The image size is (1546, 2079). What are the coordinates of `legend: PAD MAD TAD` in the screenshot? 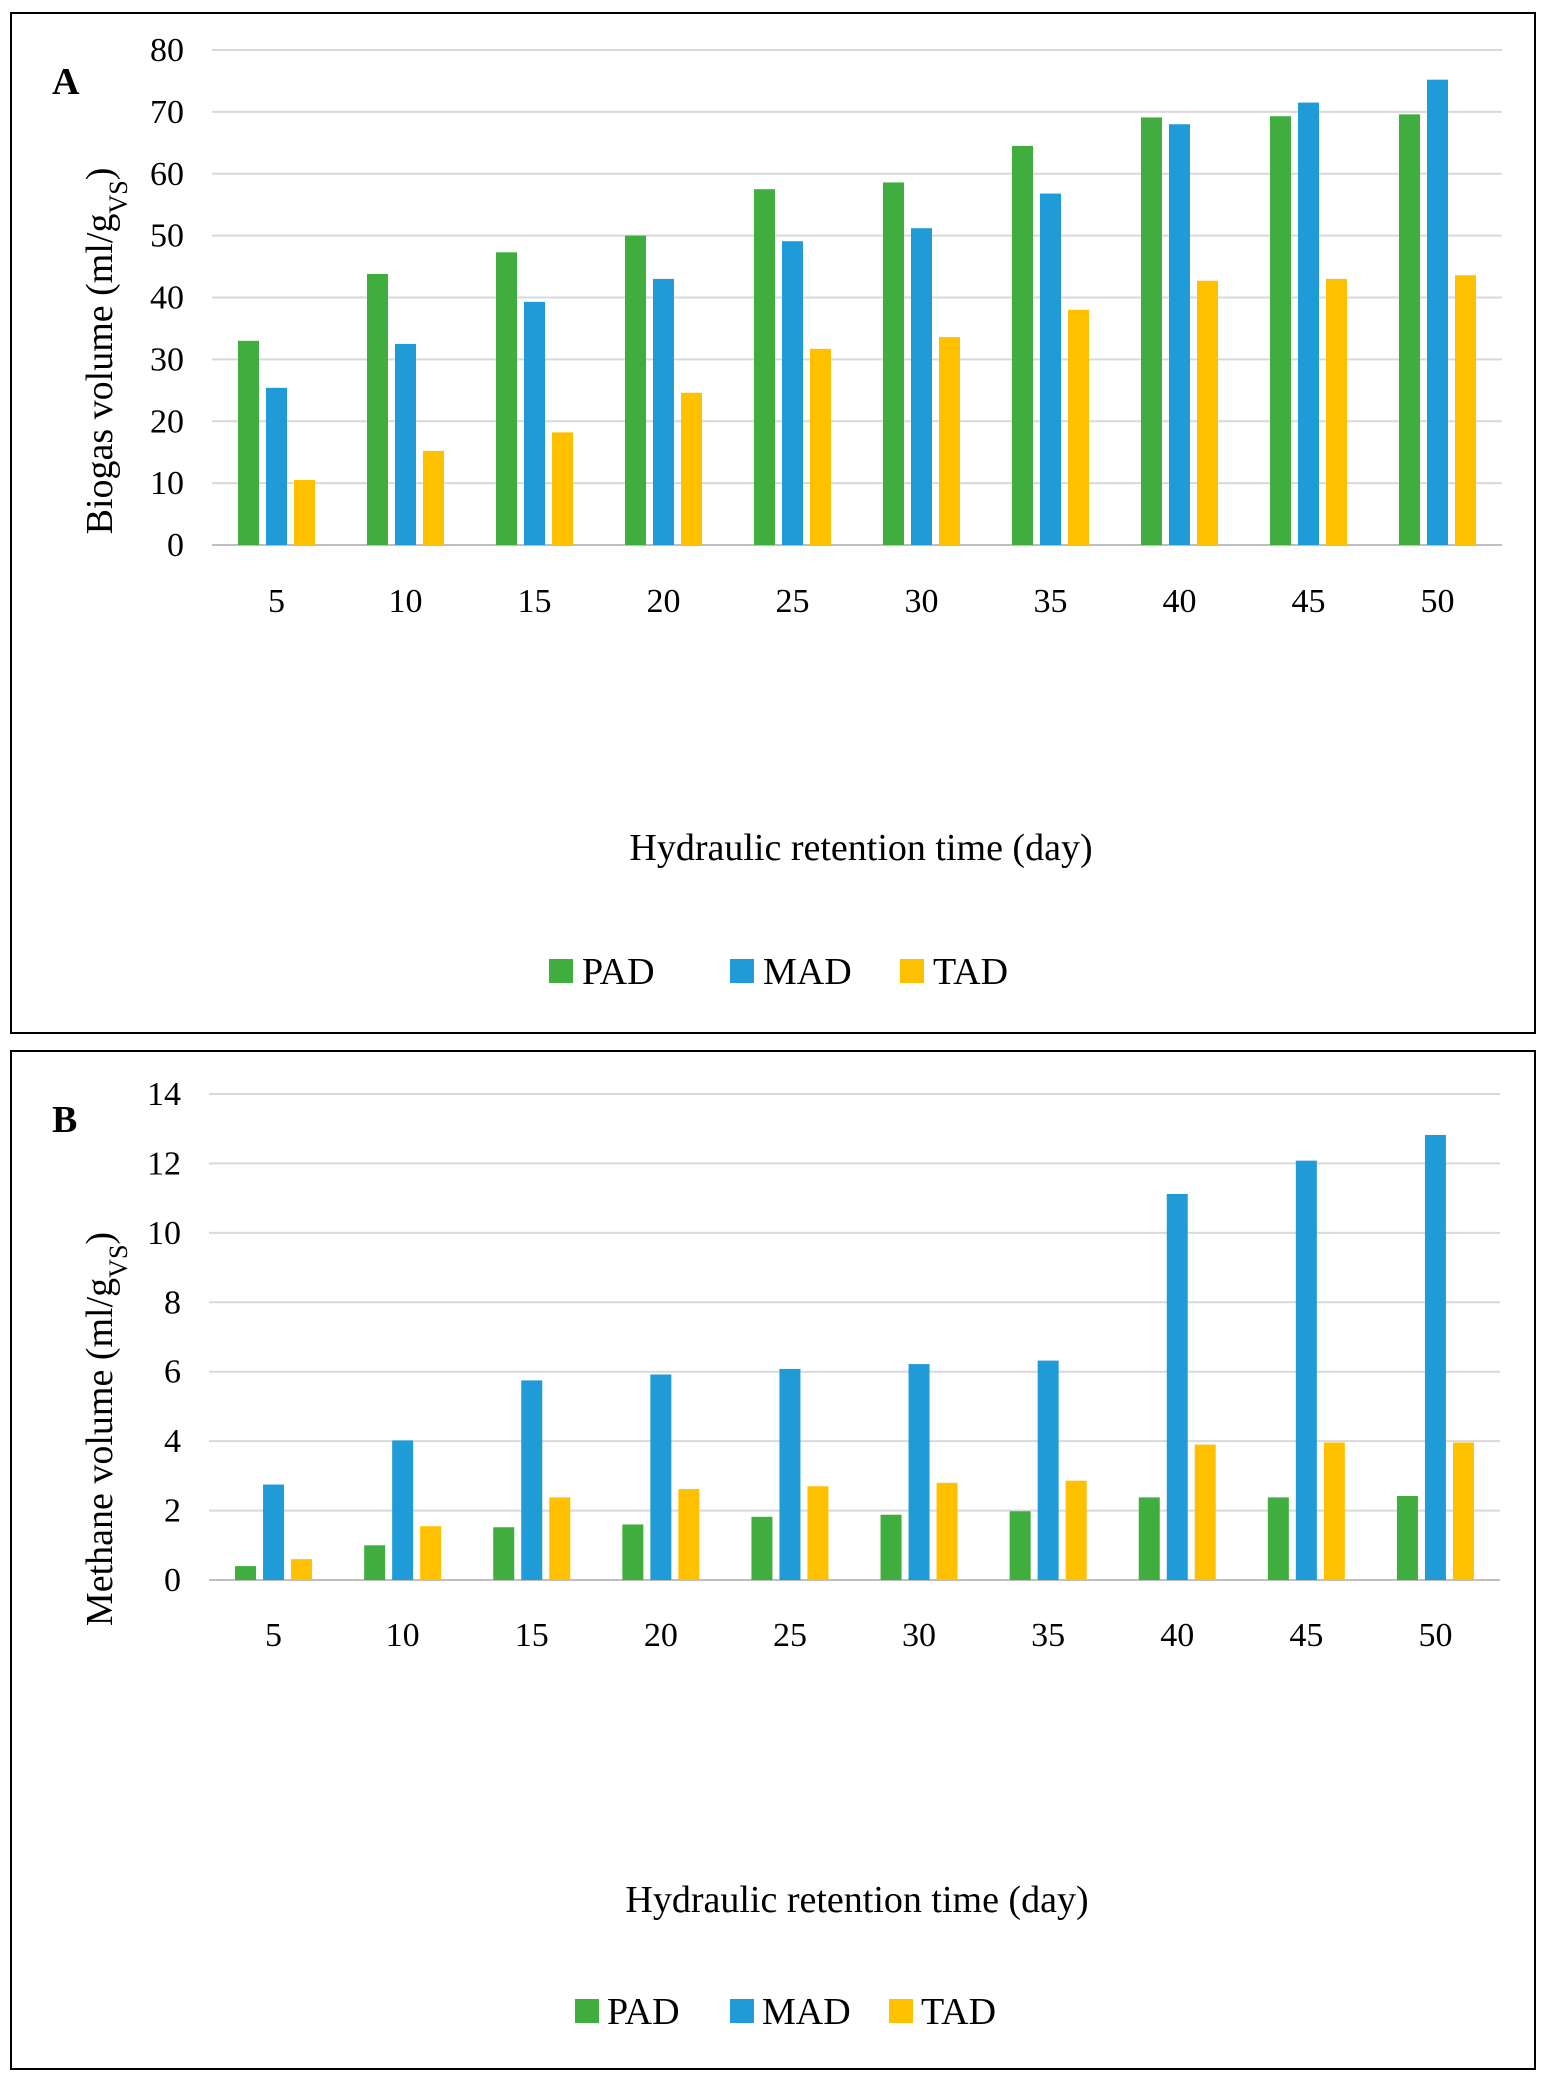 It's located at (785, 2012).